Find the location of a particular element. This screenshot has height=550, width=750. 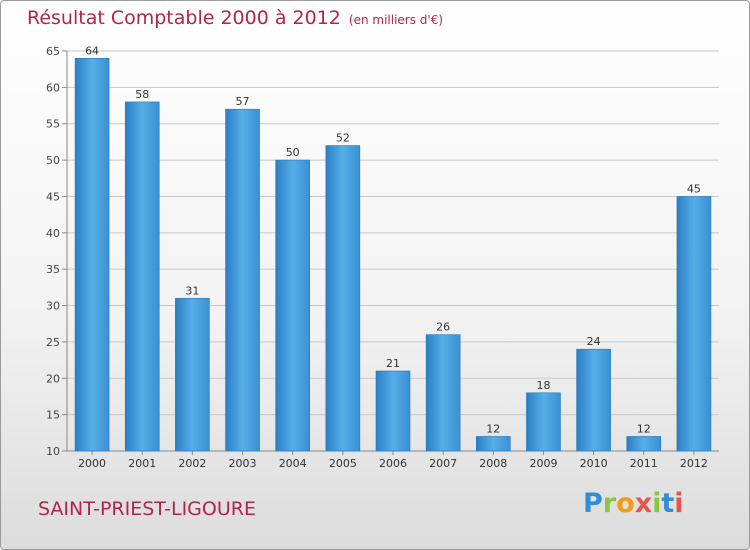

x-tick-label: 2000 is located at coordinates (92, 463).